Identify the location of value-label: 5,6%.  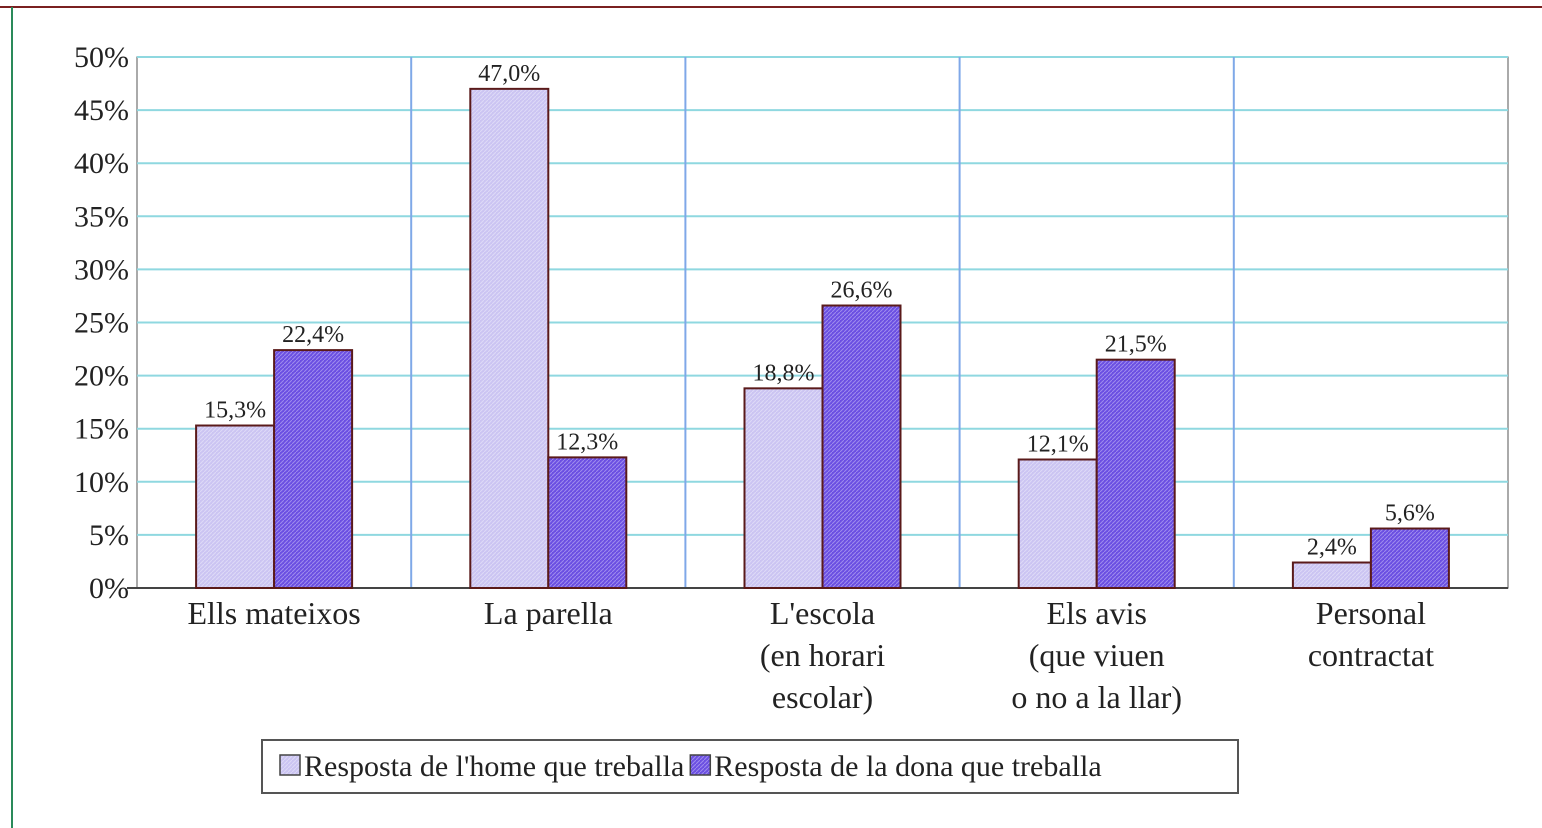
(1410, 514).